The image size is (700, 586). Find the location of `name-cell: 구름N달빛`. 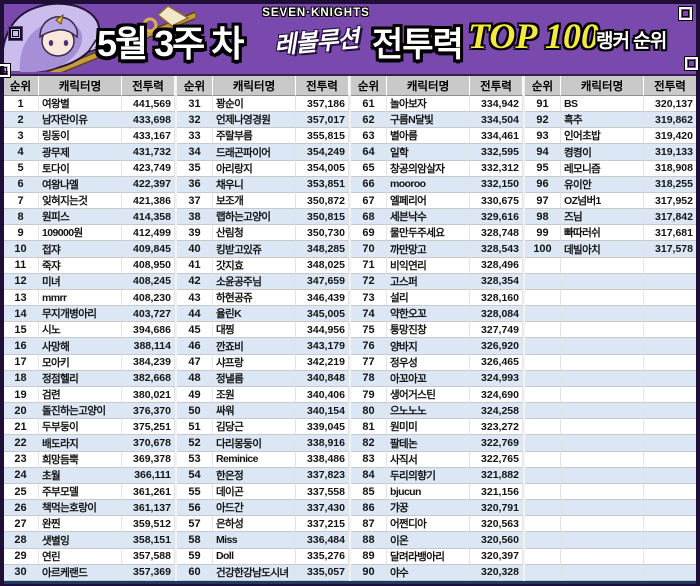

name-cell: 구름N달빛 is located at coordinates (428, 120).